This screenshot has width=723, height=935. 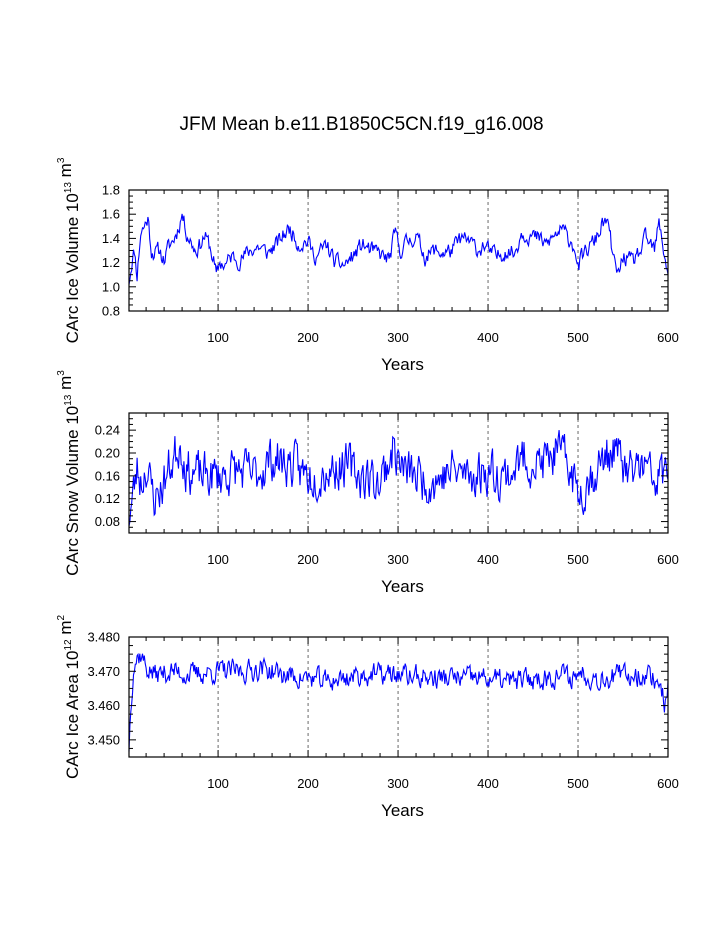 What do you see at coordinates (111, 190) in the screenshot?
I see `y-tick-label: 1.8` at bounding box center [111, 190].